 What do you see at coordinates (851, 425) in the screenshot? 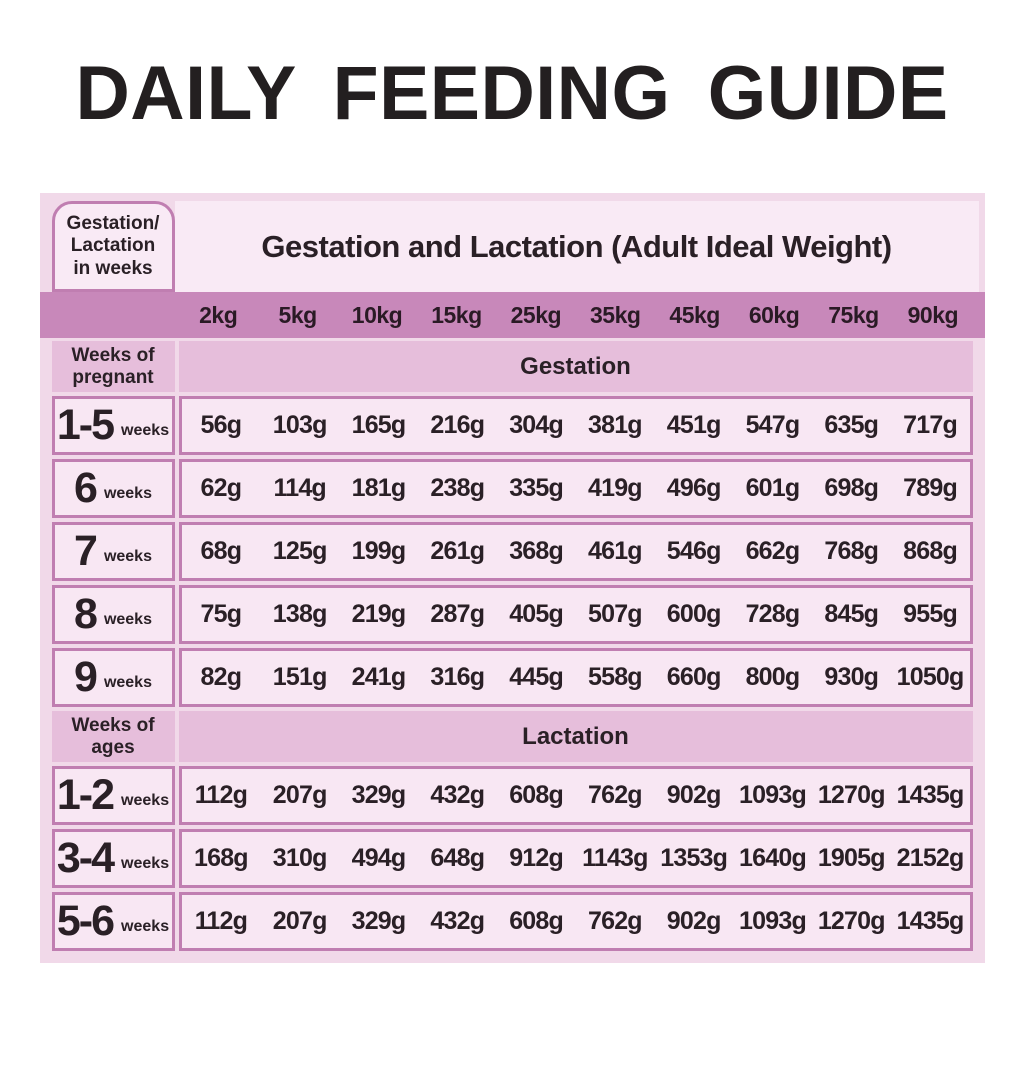
I see `feeding-amount-cell: 635g` at bounding box center [851, 425].